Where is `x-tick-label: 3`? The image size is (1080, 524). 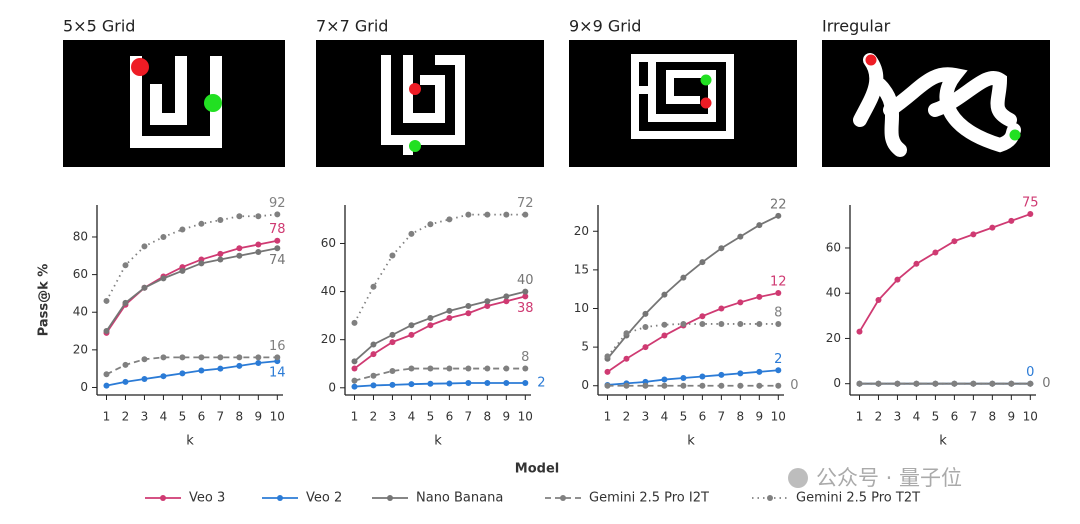
x-tick-label: 3 is located at coordinates (646, 417).